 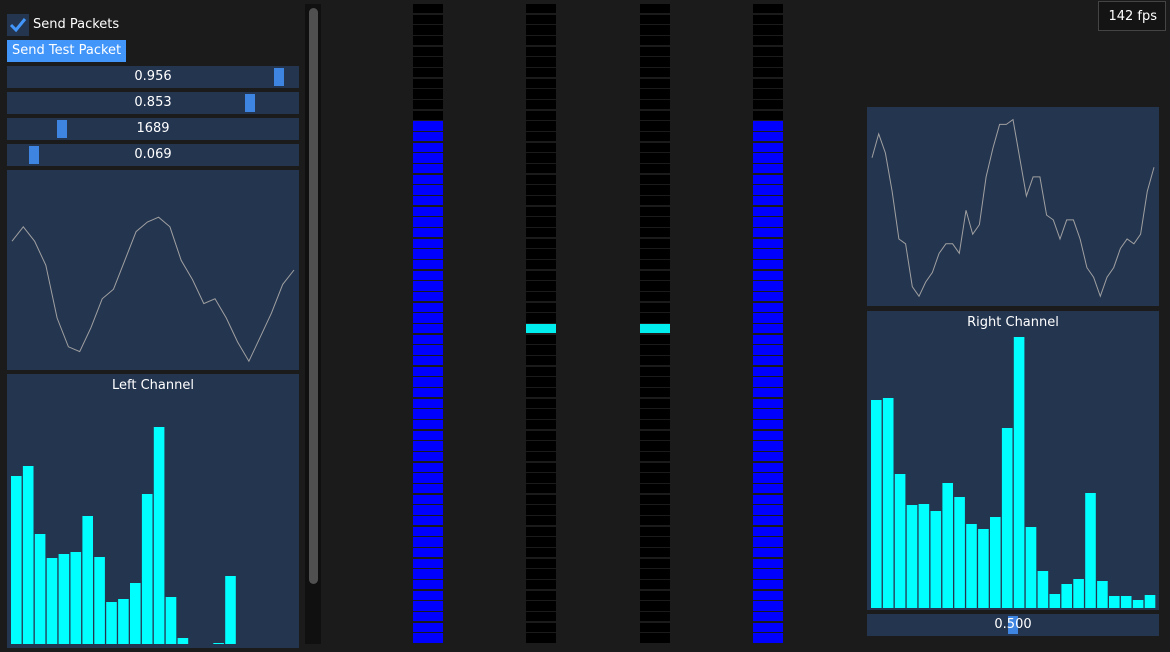 I want to click on param-slider-2: 1689, so click(x=153, y=129).